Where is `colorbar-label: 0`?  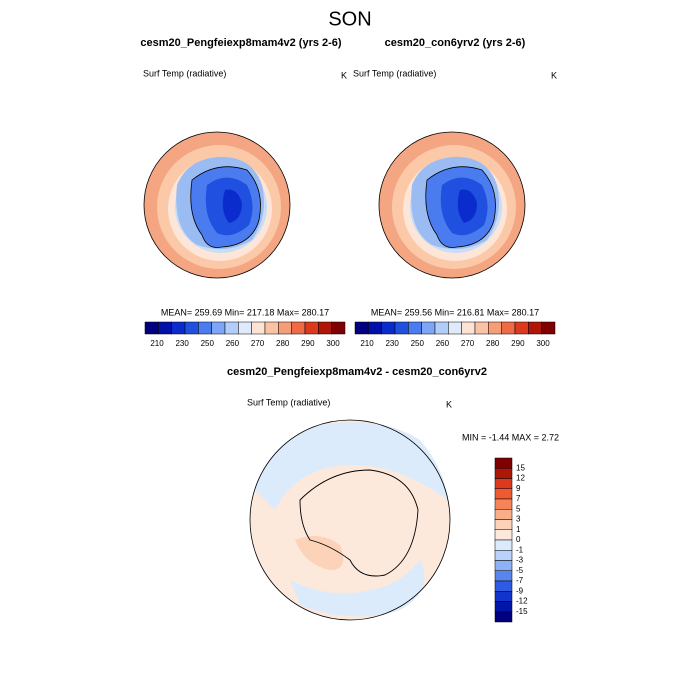
colorbar-label: 0 is located at coordinates (518, 539).